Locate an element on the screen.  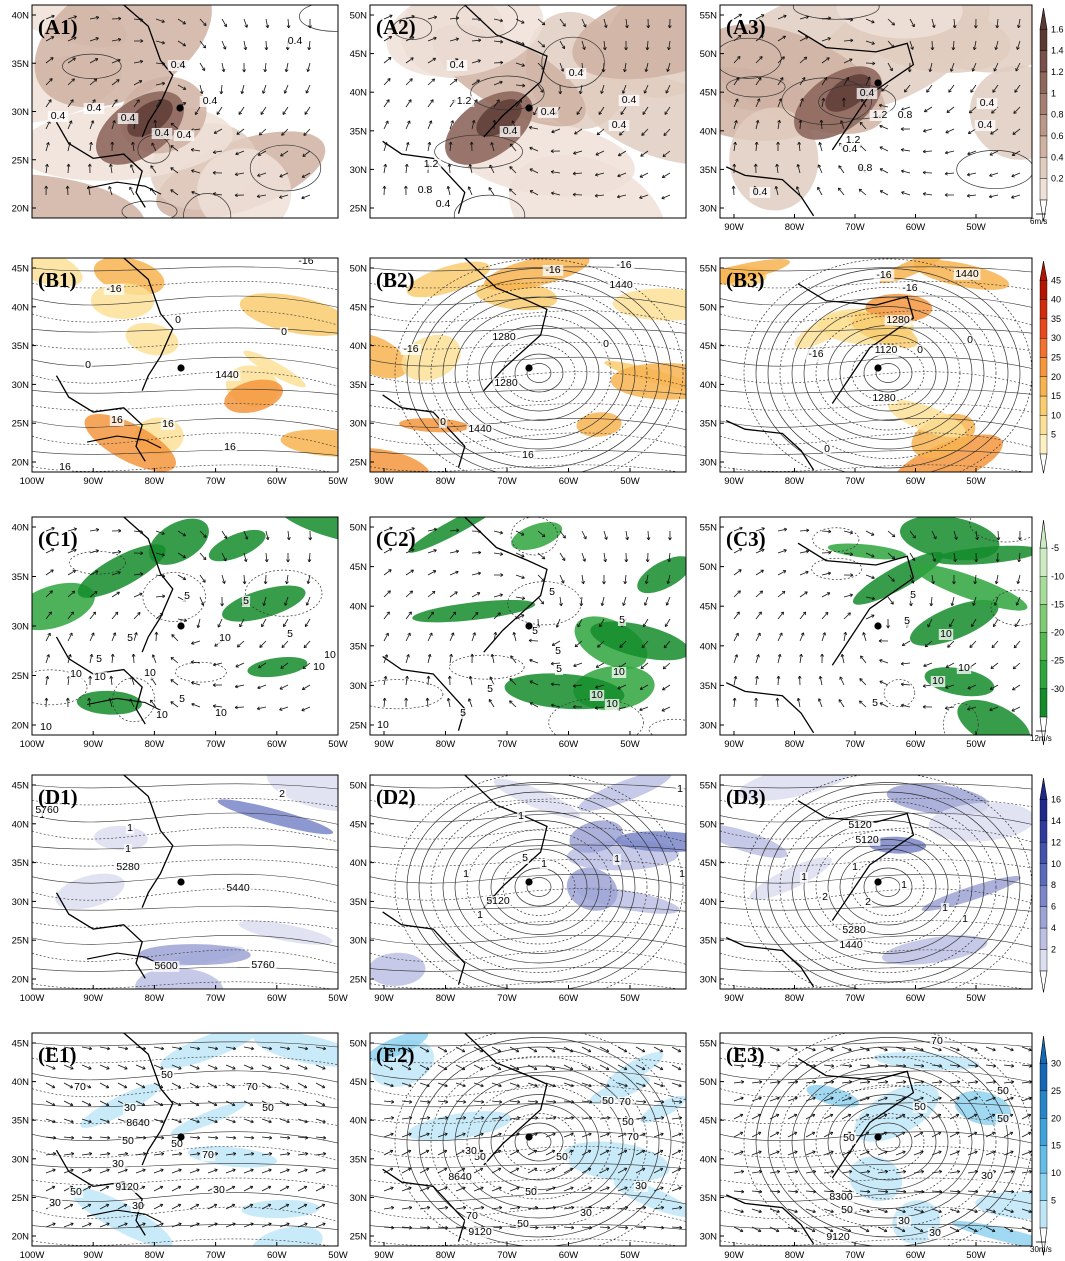
lat-label: 25N is located at coordinates (21, 424).